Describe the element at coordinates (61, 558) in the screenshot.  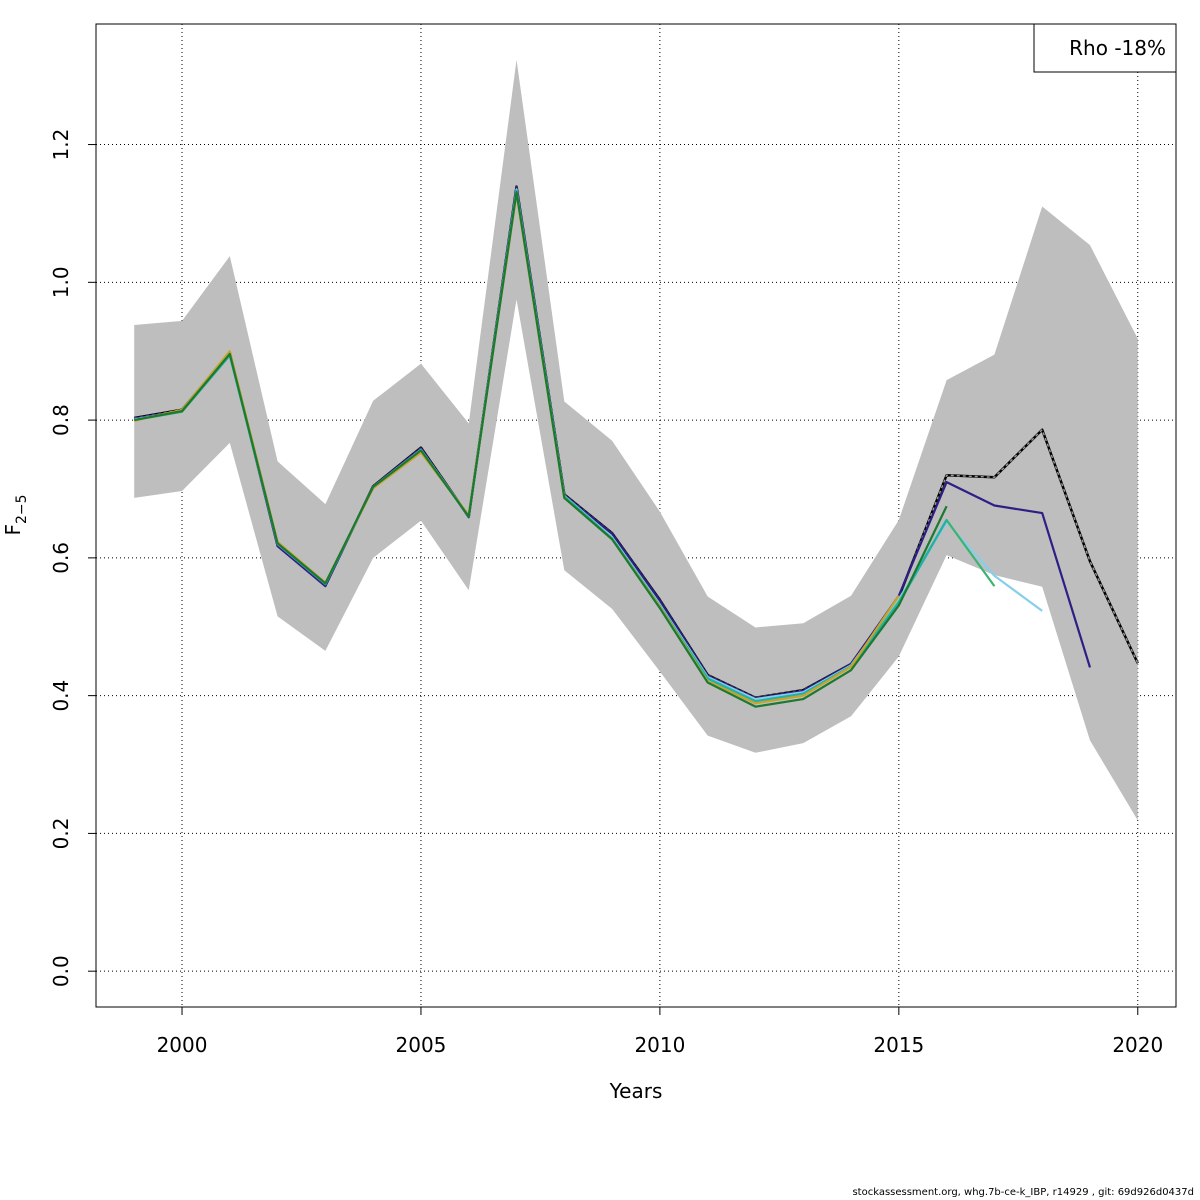
I see `y-tick-label: 0.6` at that location.